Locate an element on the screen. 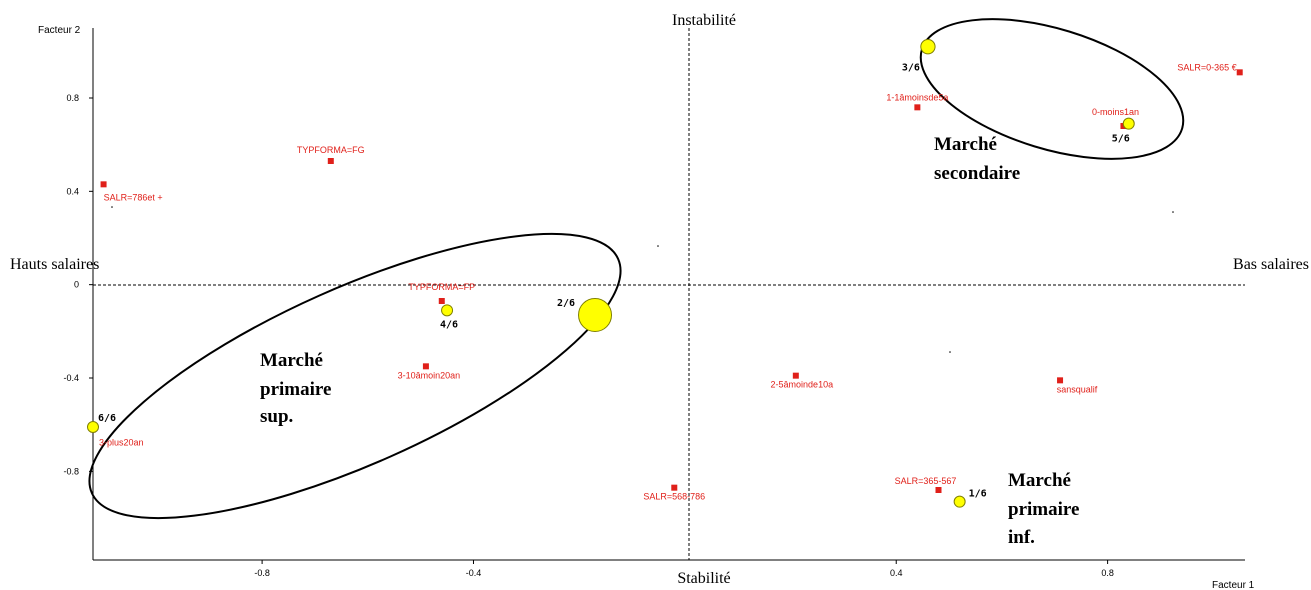  category-label: 0-moins1an is located at coordinates (1115, 112).